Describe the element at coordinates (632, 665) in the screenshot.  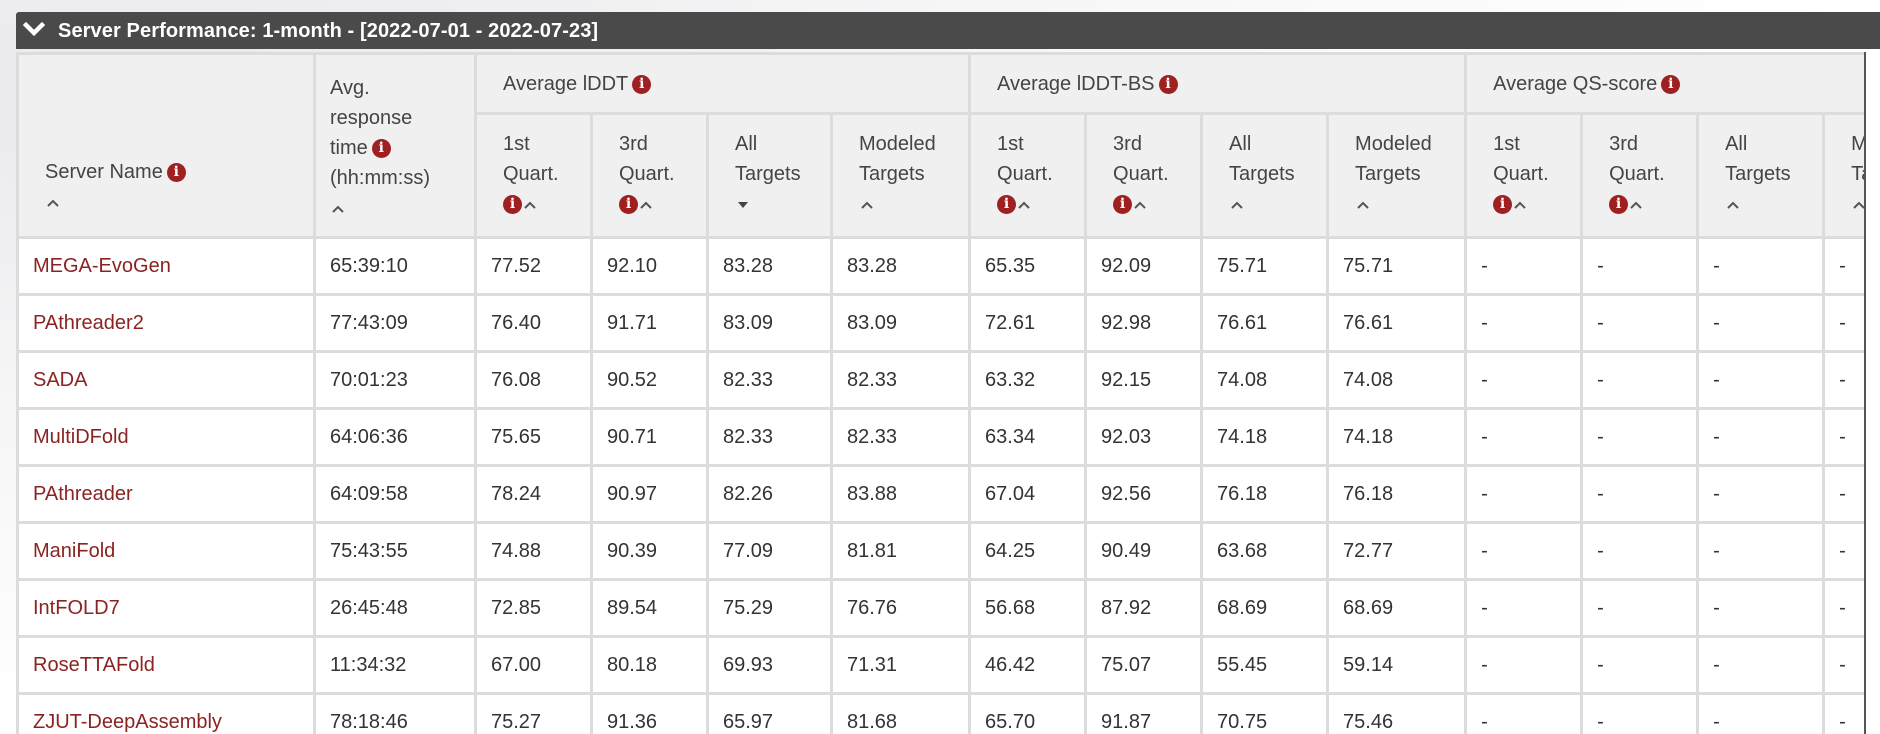
I see `lddt-value-cell: 80.18` at that location.